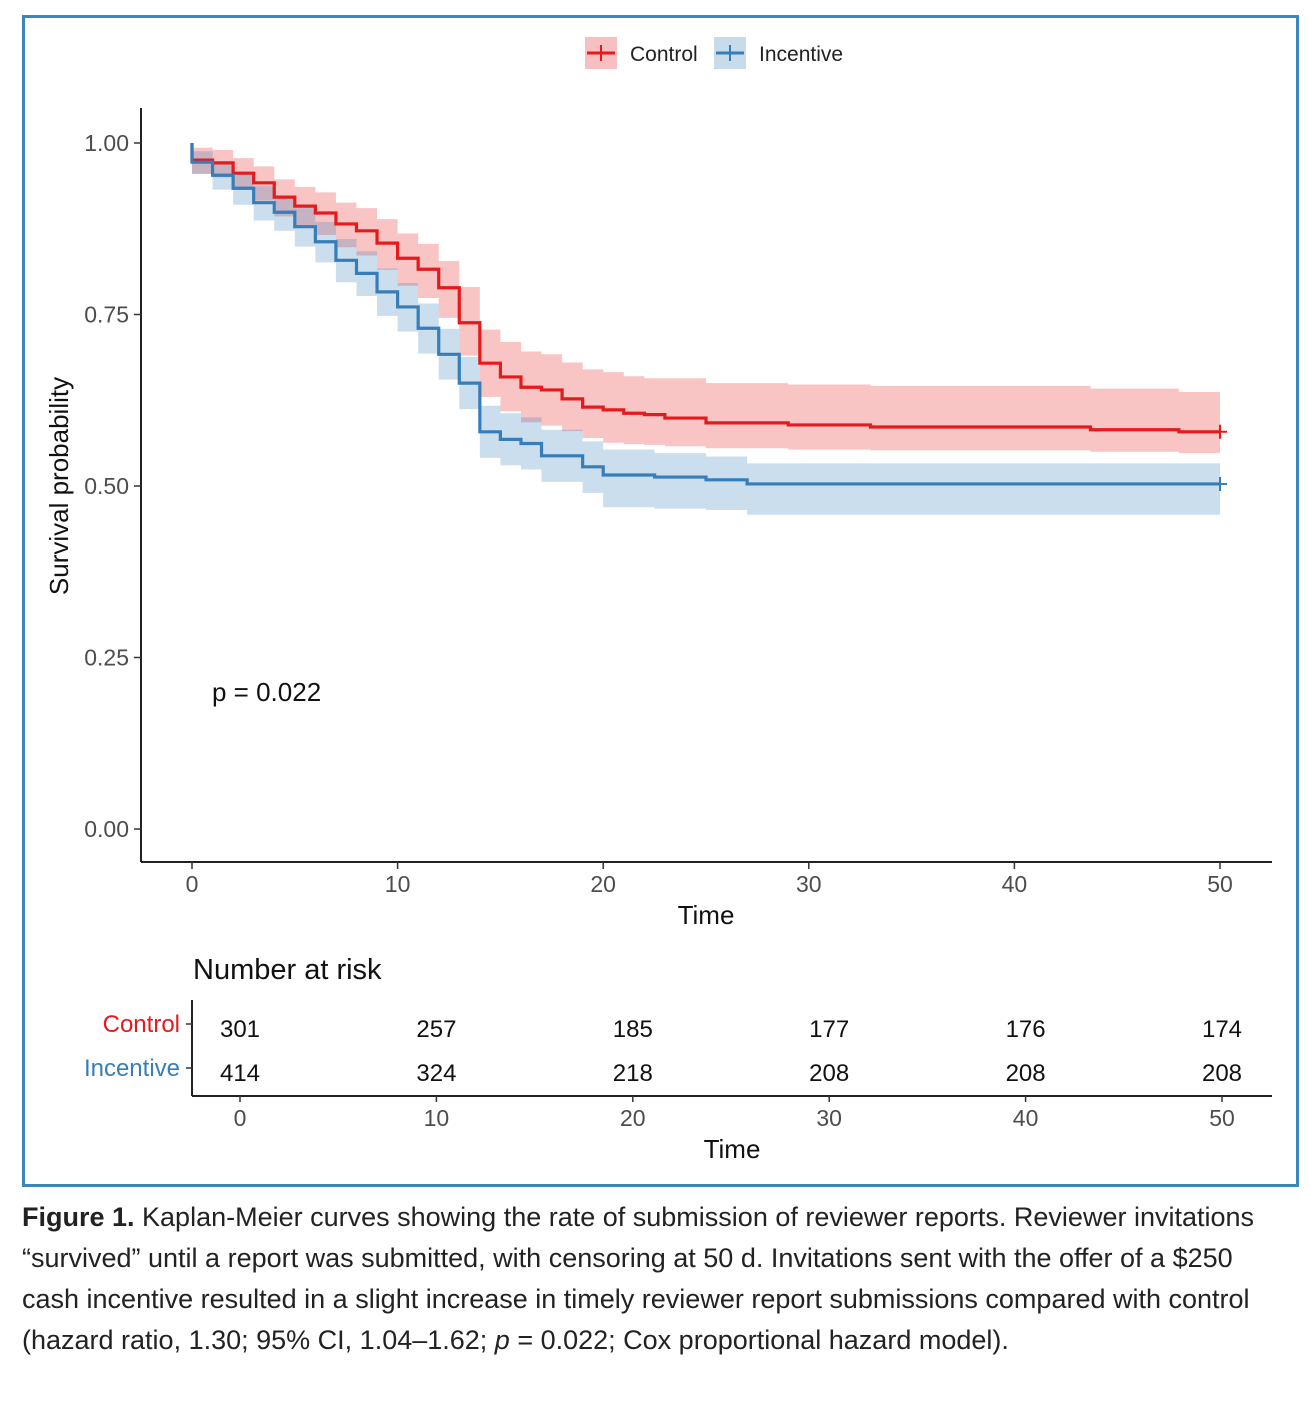  I want to click on risk-x-tick-label: 20, so click(633, 1118).